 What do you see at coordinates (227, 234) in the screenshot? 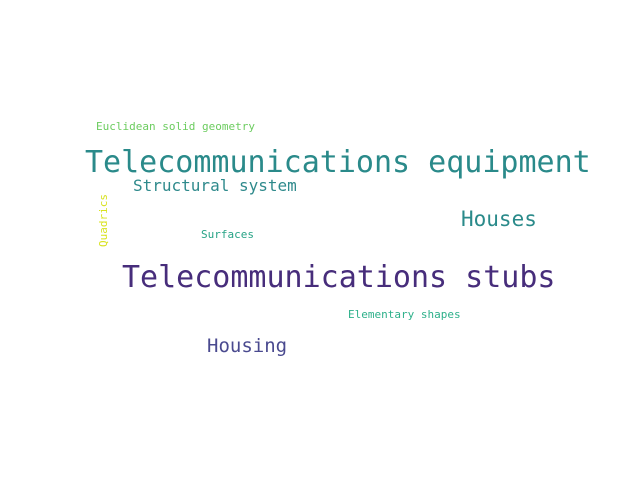
I see `word-surfaces: Surfaces` at bounding box center [227, 234].